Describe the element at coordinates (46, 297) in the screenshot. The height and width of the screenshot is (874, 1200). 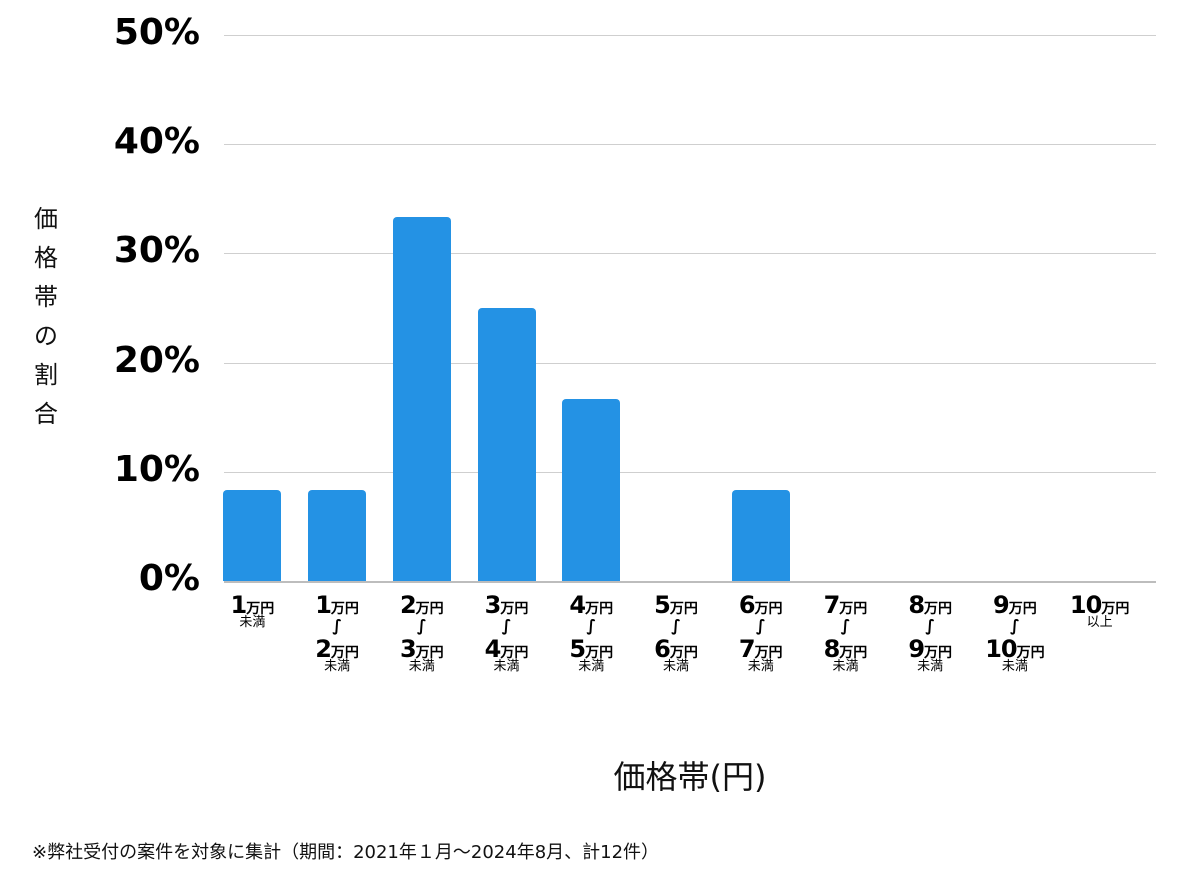
I see `y-axis-label-char: 帯` at that location.